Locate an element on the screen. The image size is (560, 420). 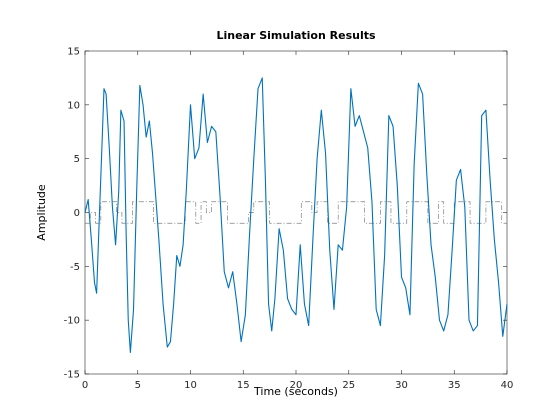
y-tick-label: 15 is located at coordinates (73, 52).